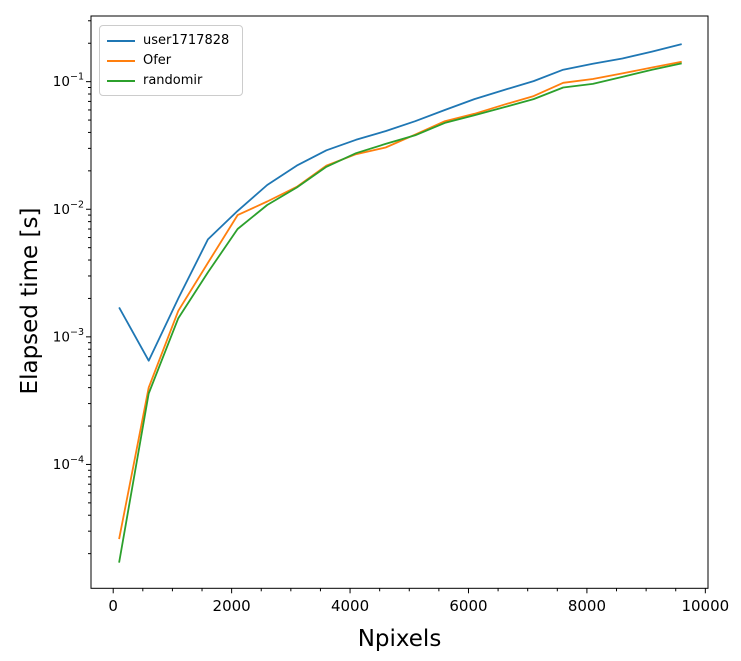 Image resolution: width=741 pixels, height=661 pixels. What do you see at coordinates (350, 606) in the screenshot?
I see `x-tick-label: 4000` at bounding box center [350, 606].